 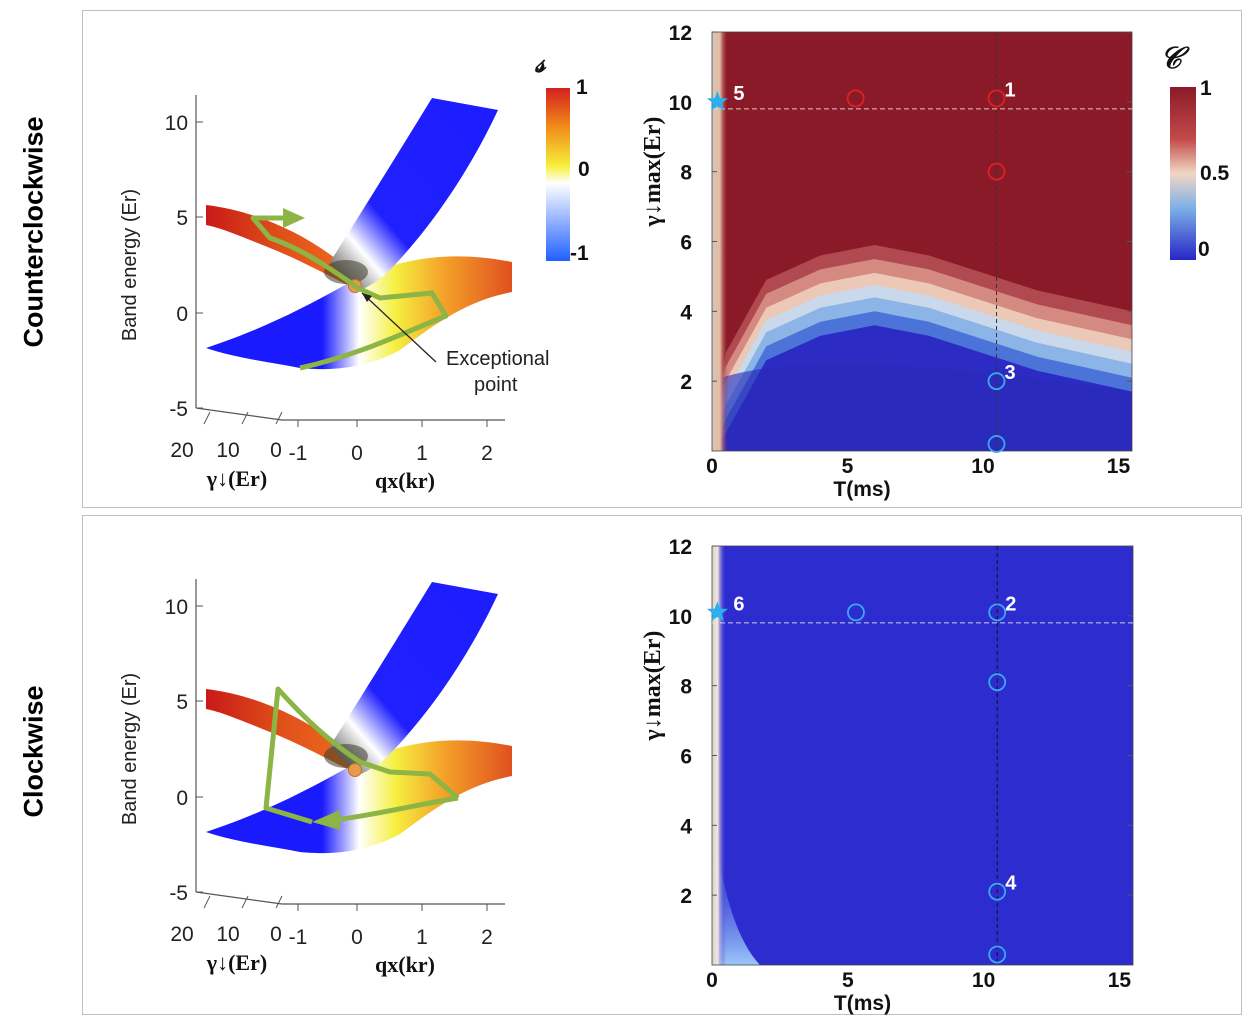 I want to click on c-colorbar-tick-bottom: 0, so click(x=1204, y=249).